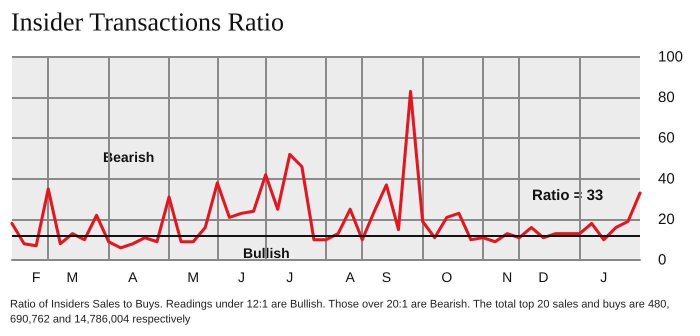 The image size is (700, 336). What do you see at coordinates (266, 253) in the screenshot?
I see `annotation: Bullish` at bounding box center [266, 253].